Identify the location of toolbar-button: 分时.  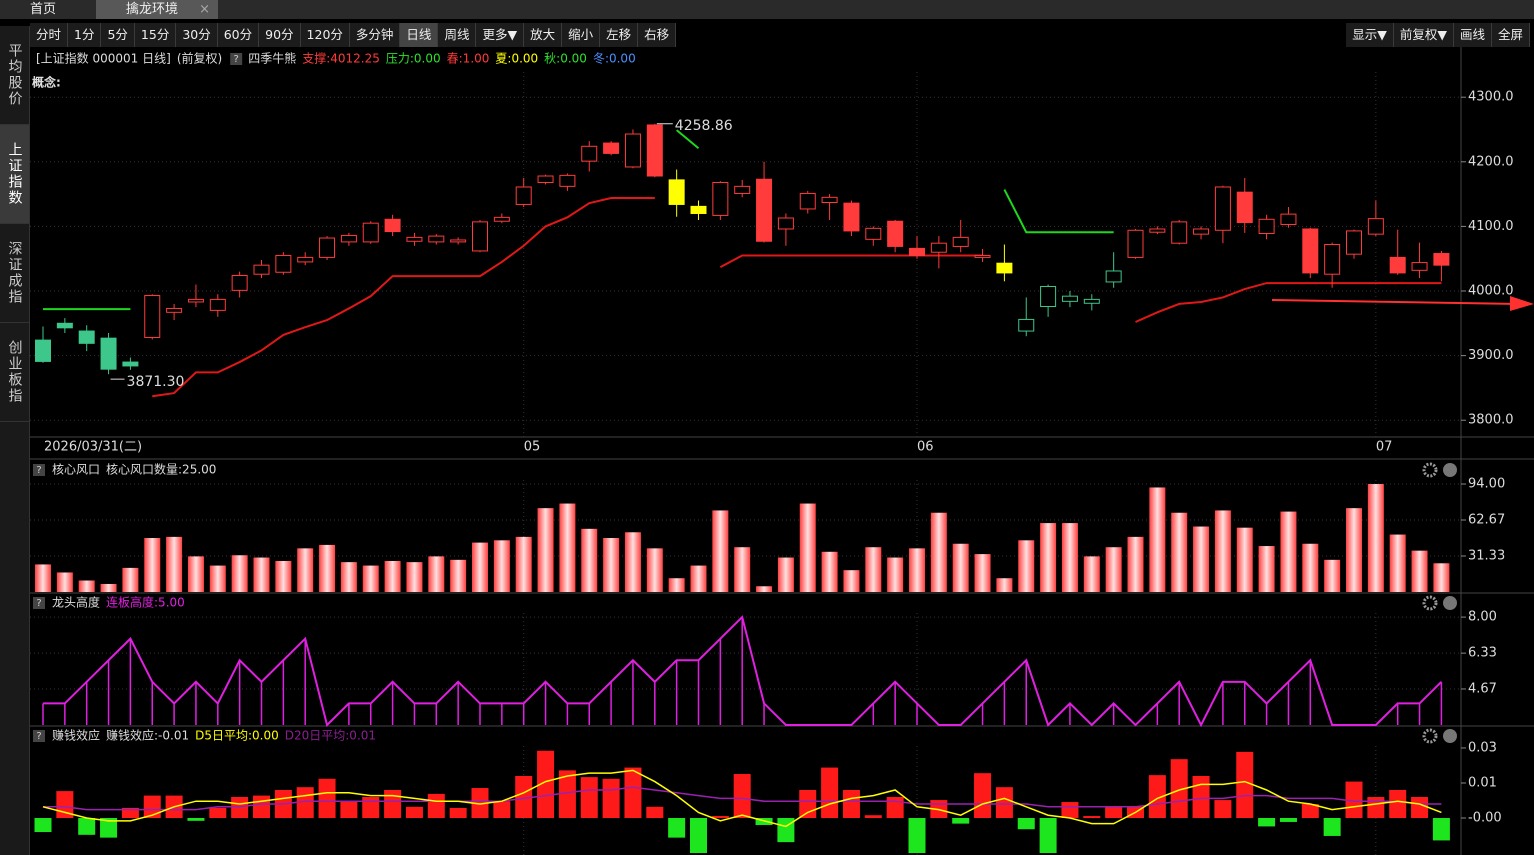
(49, 35).